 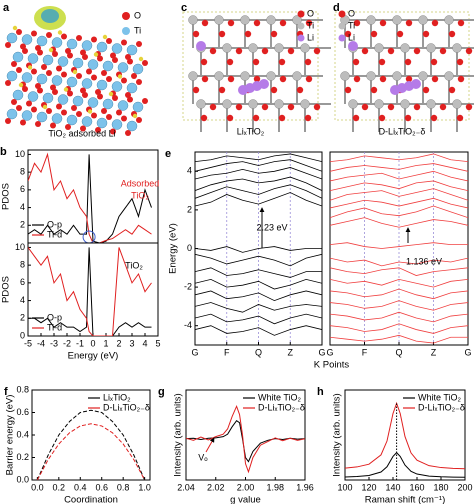 I want to click on y-tick-label: 2, so click(x=22, y=318).